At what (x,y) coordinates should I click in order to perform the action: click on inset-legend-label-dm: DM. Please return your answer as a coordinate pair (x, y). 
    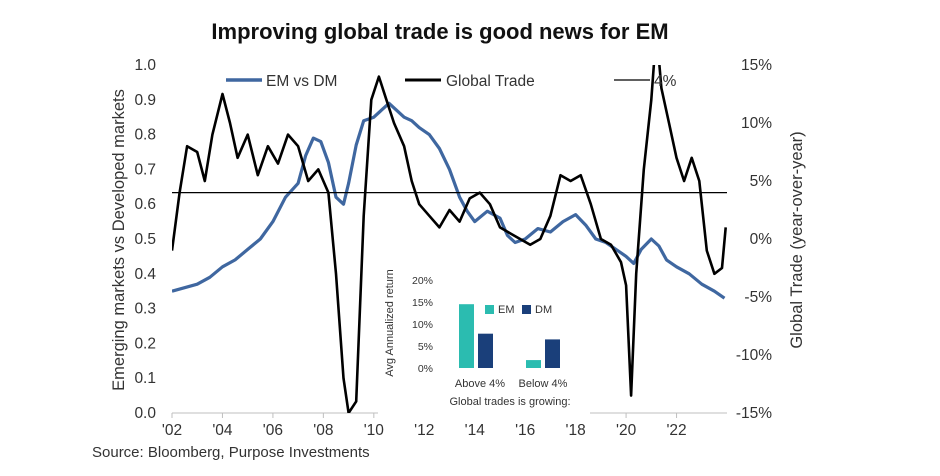
    Looking at the image, I should click on (543, 310).